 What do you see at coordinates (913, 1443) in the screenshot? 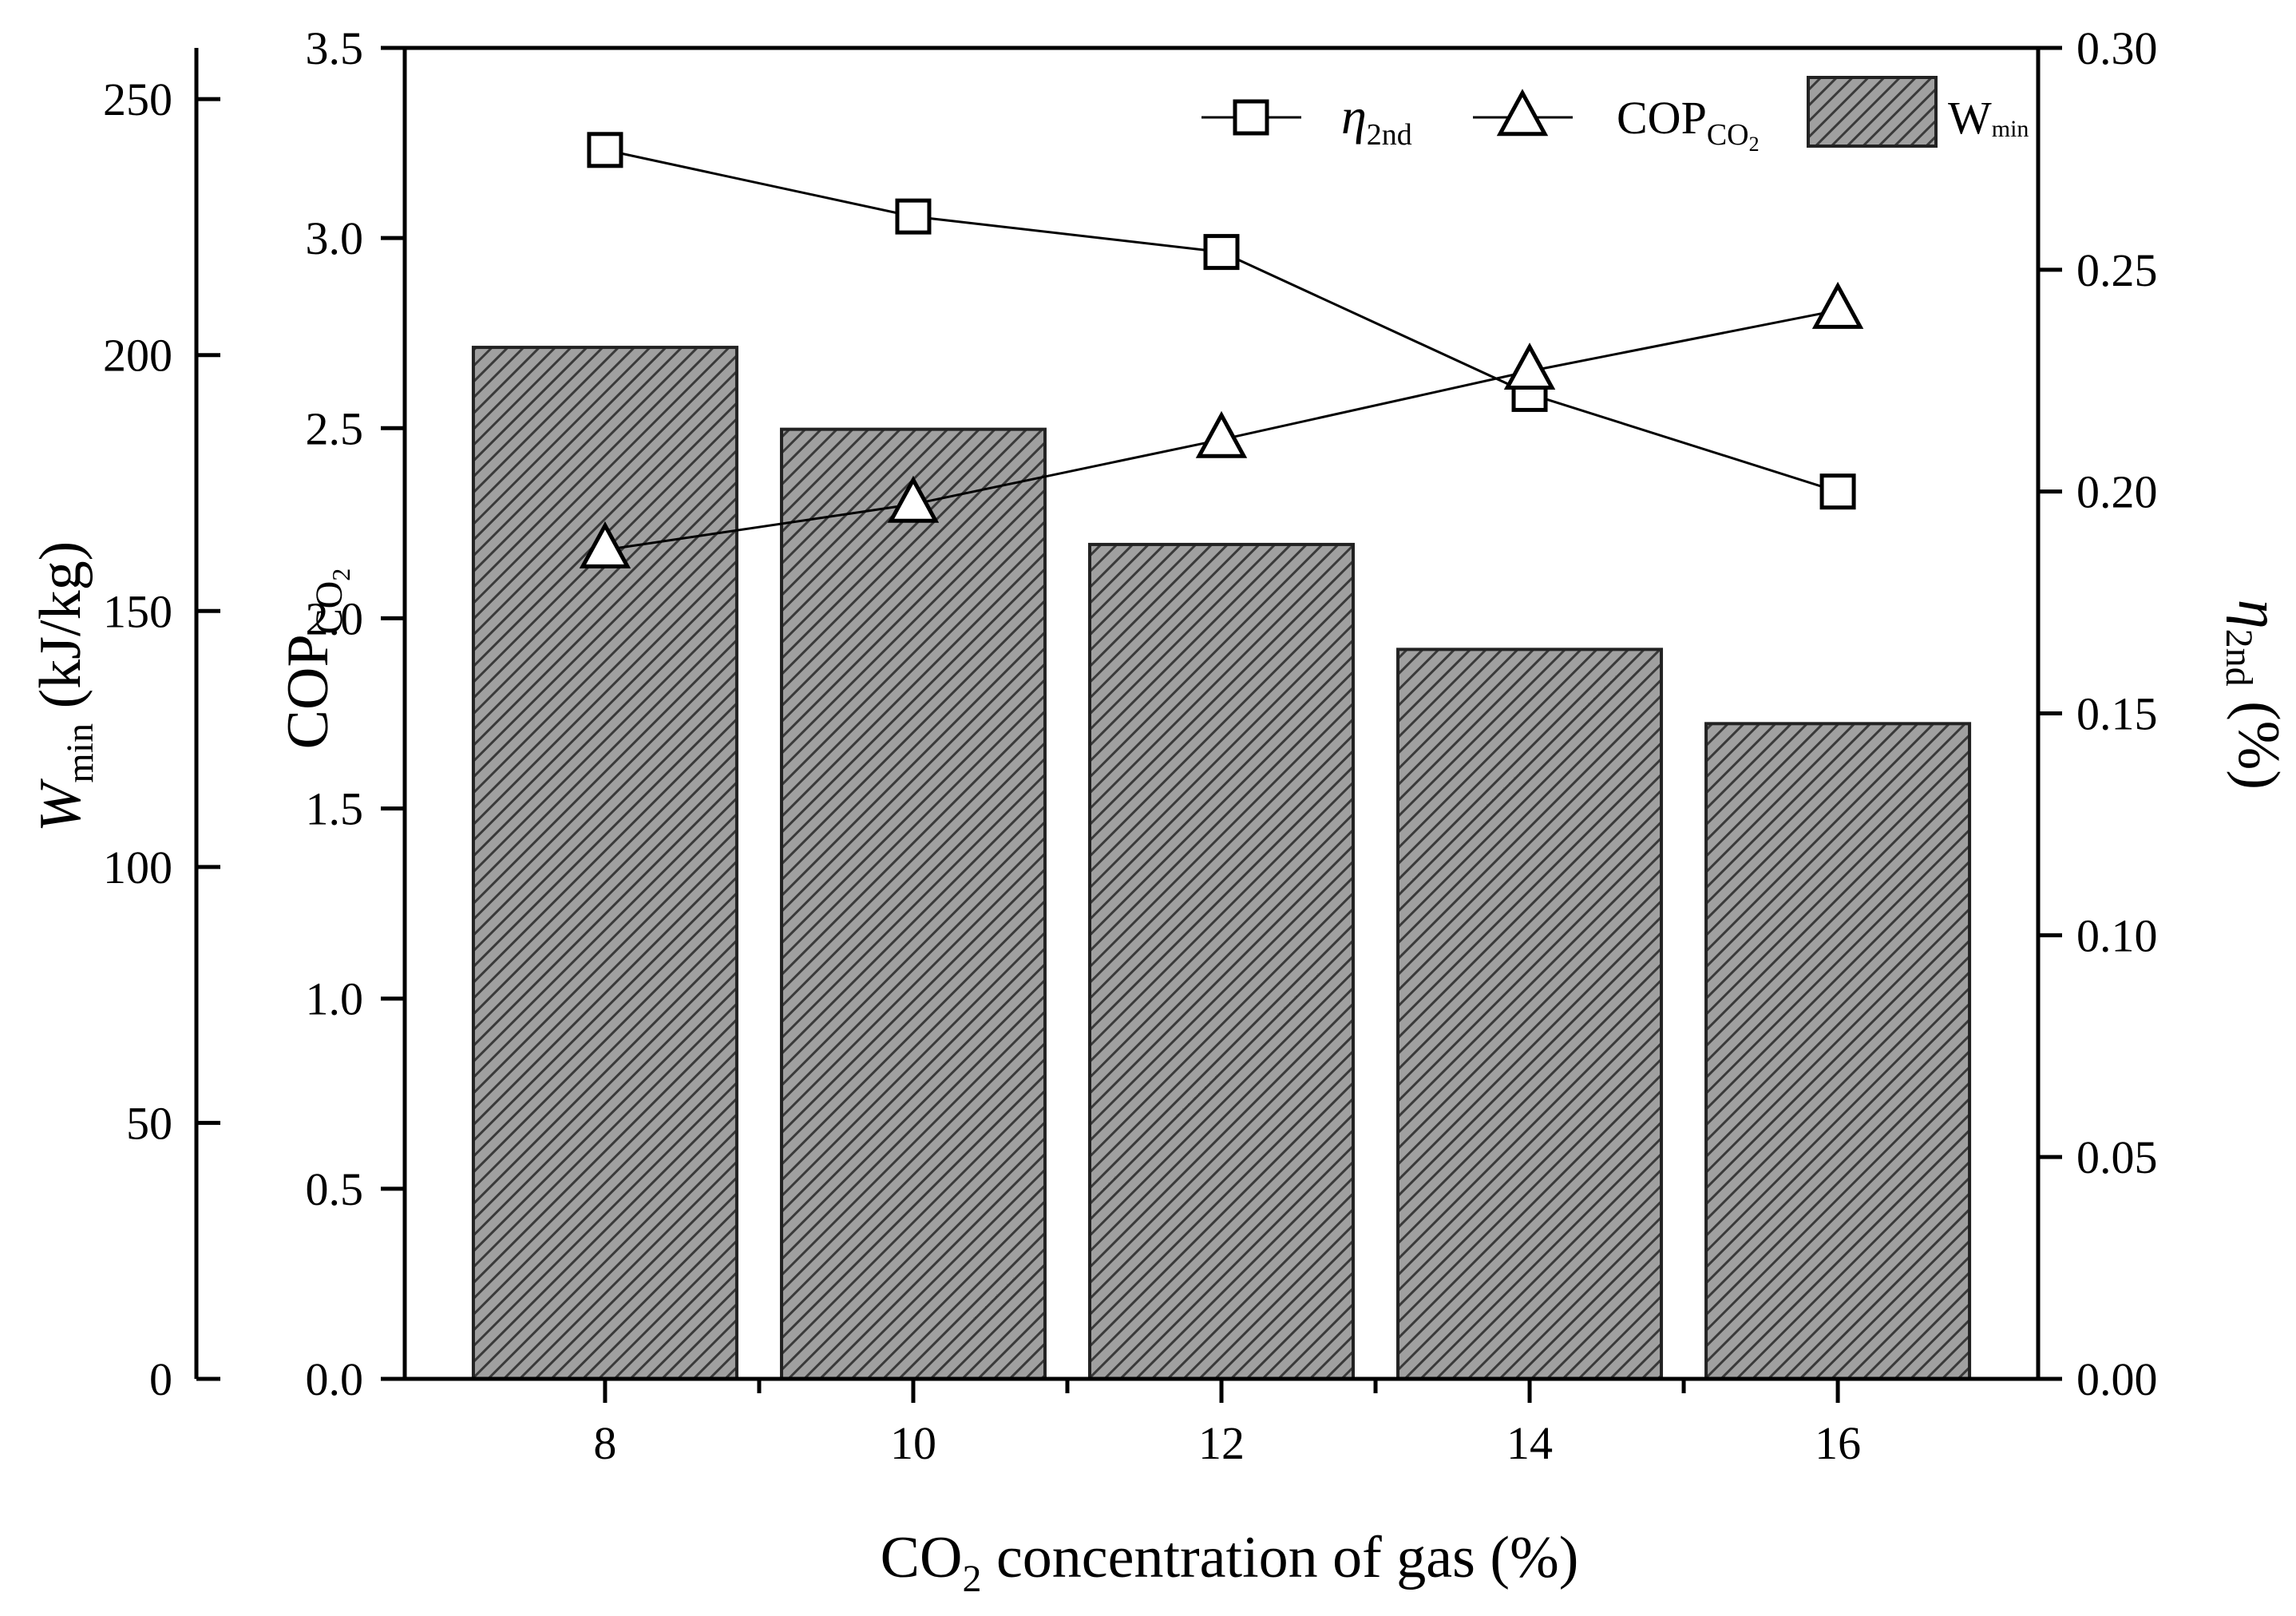
I see `x-tick-label-10: 10` at bounding box center [913, 1443].